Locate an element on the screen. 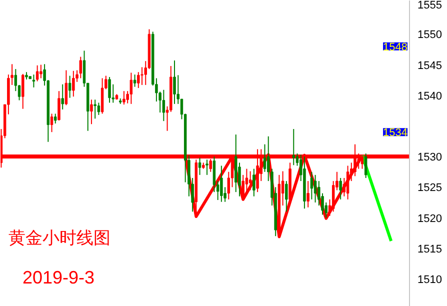 The width and height of the screenshot is (447, 306). annotation: 1548 is located at coordinates (395, 47).